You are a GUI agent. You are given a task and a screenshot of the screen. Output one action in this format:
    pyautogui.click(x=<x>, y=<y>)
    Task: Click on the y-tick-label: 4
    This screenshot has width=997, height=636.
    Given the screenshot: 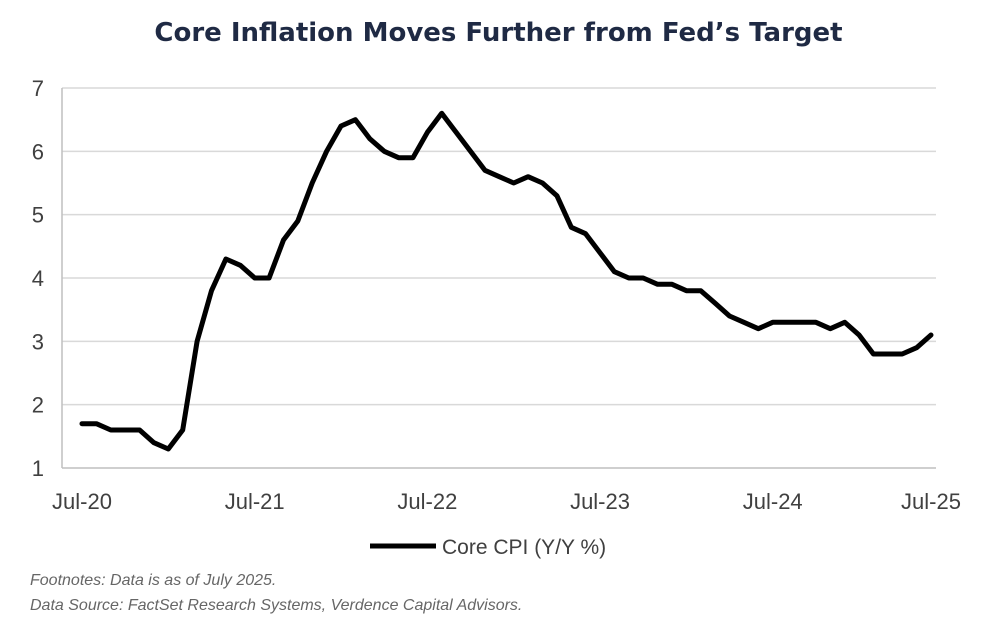 What is the action you would take?
    pyautogui.click(x=38, y=278)
    